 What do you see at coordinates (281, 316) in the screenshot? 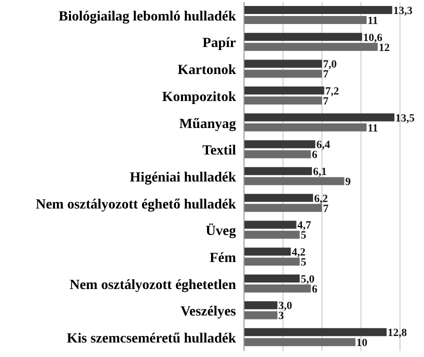
I see `data-label: 3` at bounding box center [281, 316].